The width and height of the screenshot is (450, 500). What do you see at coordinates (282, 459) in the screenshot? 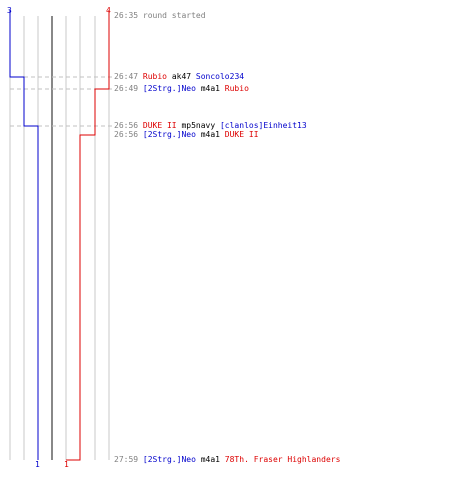
I see `log-text: 78Th. Fraser Highlanders` at bounding box center [282, 459].